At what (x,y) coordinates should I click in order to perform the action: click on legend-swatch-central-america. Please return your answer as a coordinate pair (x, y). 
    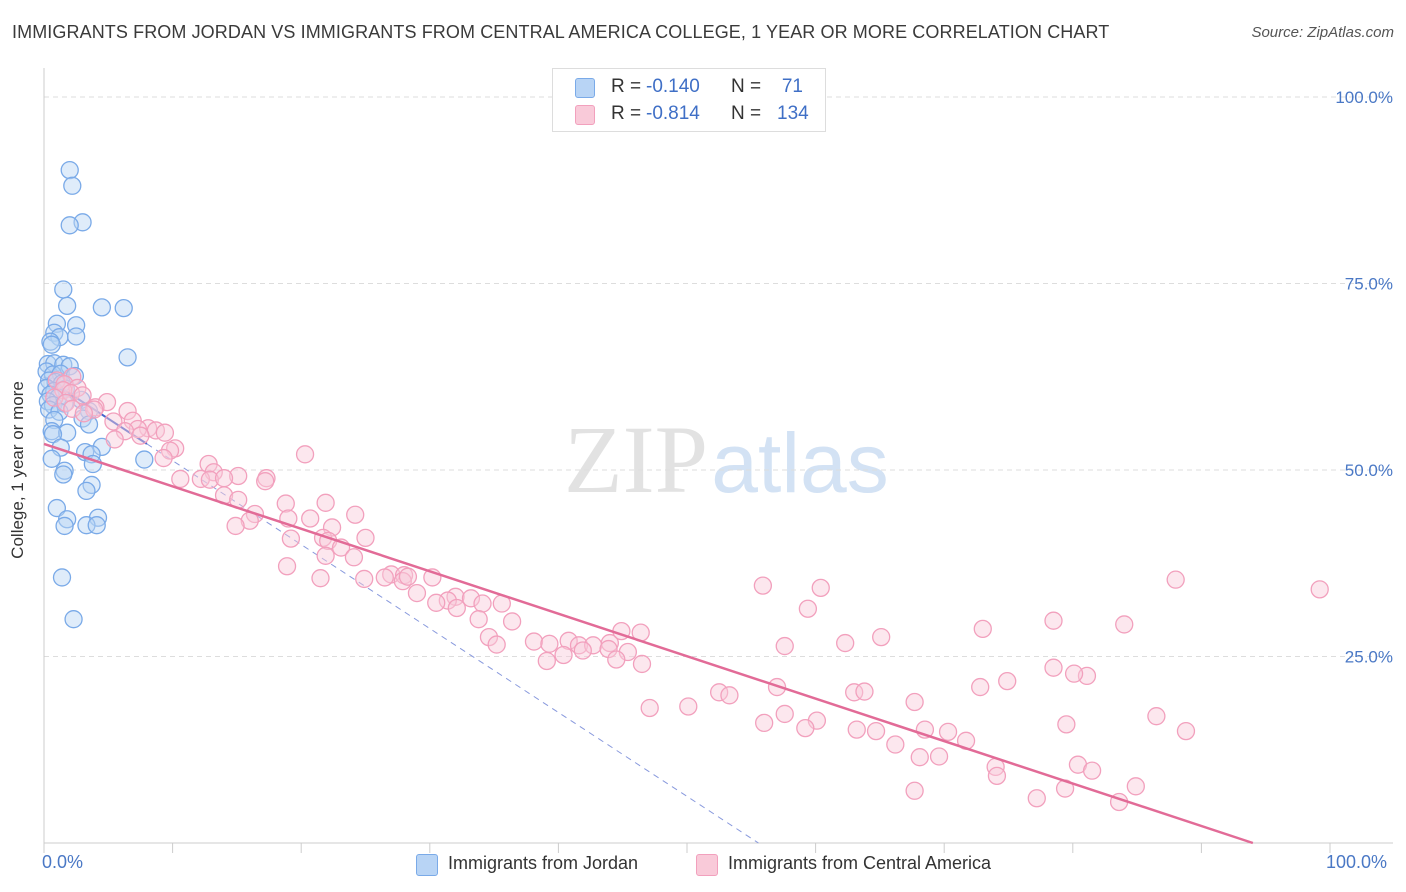
    Looking at the image, I should click on (585, 115).